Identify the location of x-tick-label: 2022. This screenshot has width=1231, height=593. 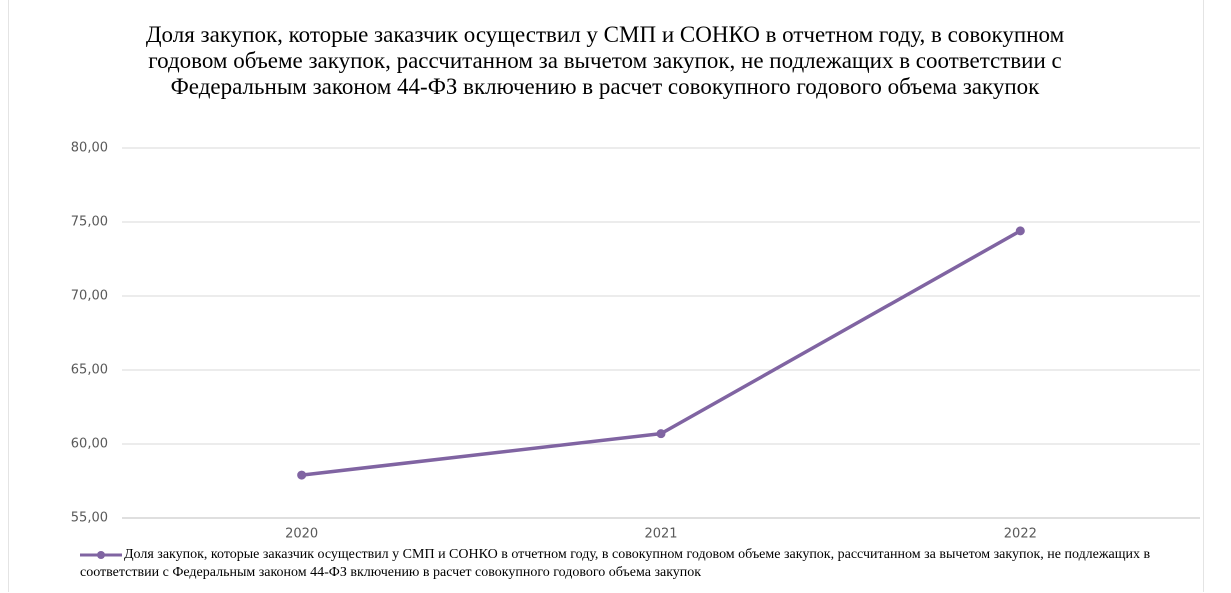
(1020, 534).